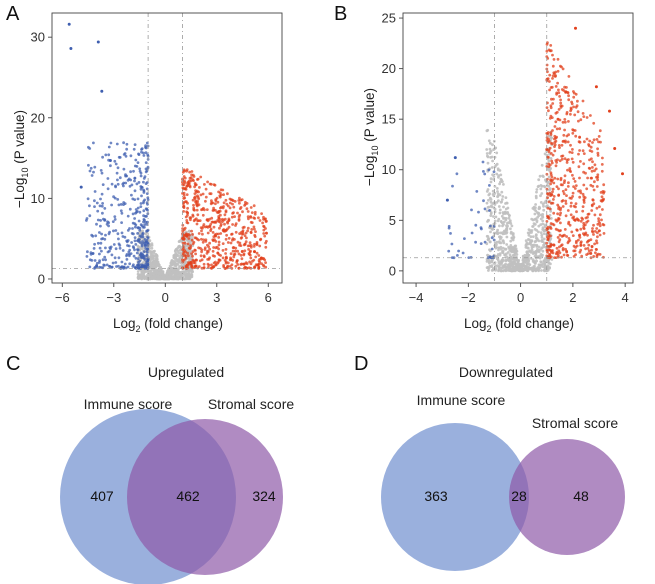 This screenshot has width=655, height=584. I want to click on y-axis-title-b: −Log10 (P value), so click(371, 137).